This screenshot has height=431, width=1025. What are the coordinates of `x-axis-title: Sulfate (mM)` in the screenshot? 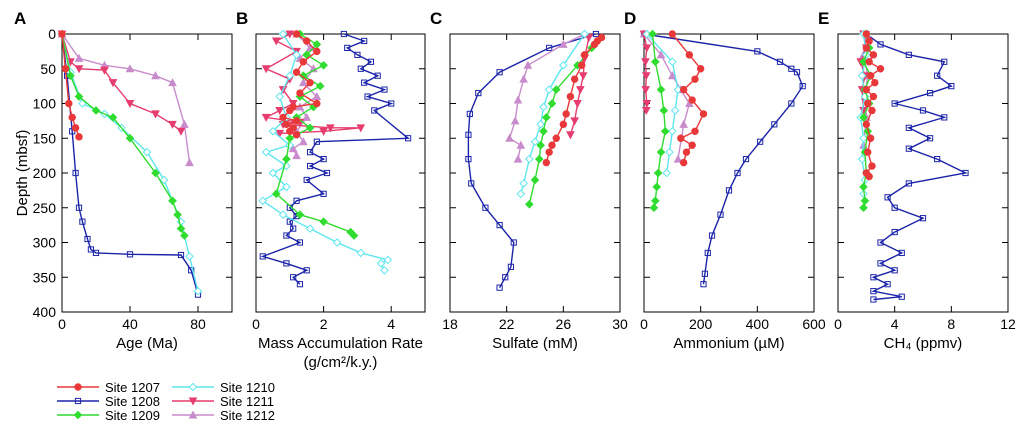 It's located at (535, 343).